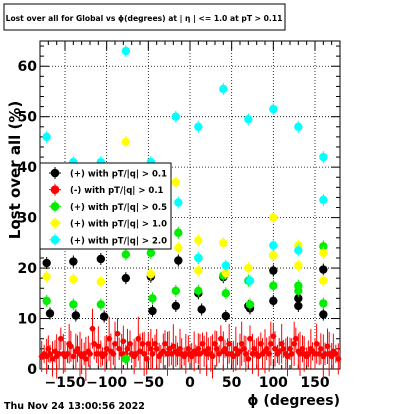 Image resolution: width=400 pixels, height=414 pixels. I want to click on x-tick-label: 150, so click(314, 383).